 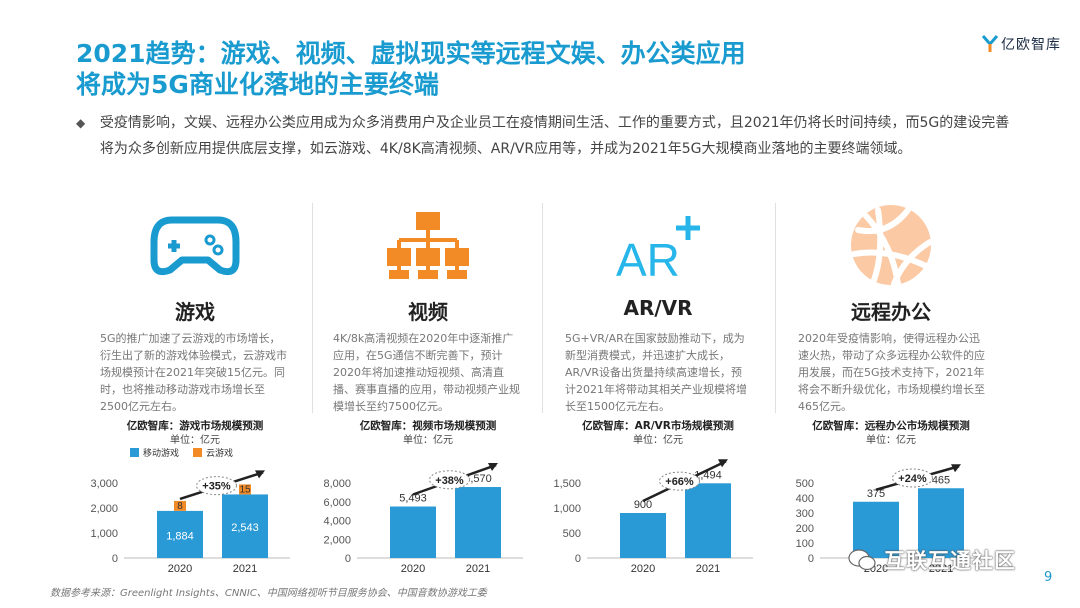 I want to click on chart-title: 亿欧智库：AR/VR市场规模预测, so click(x=658, y=426).